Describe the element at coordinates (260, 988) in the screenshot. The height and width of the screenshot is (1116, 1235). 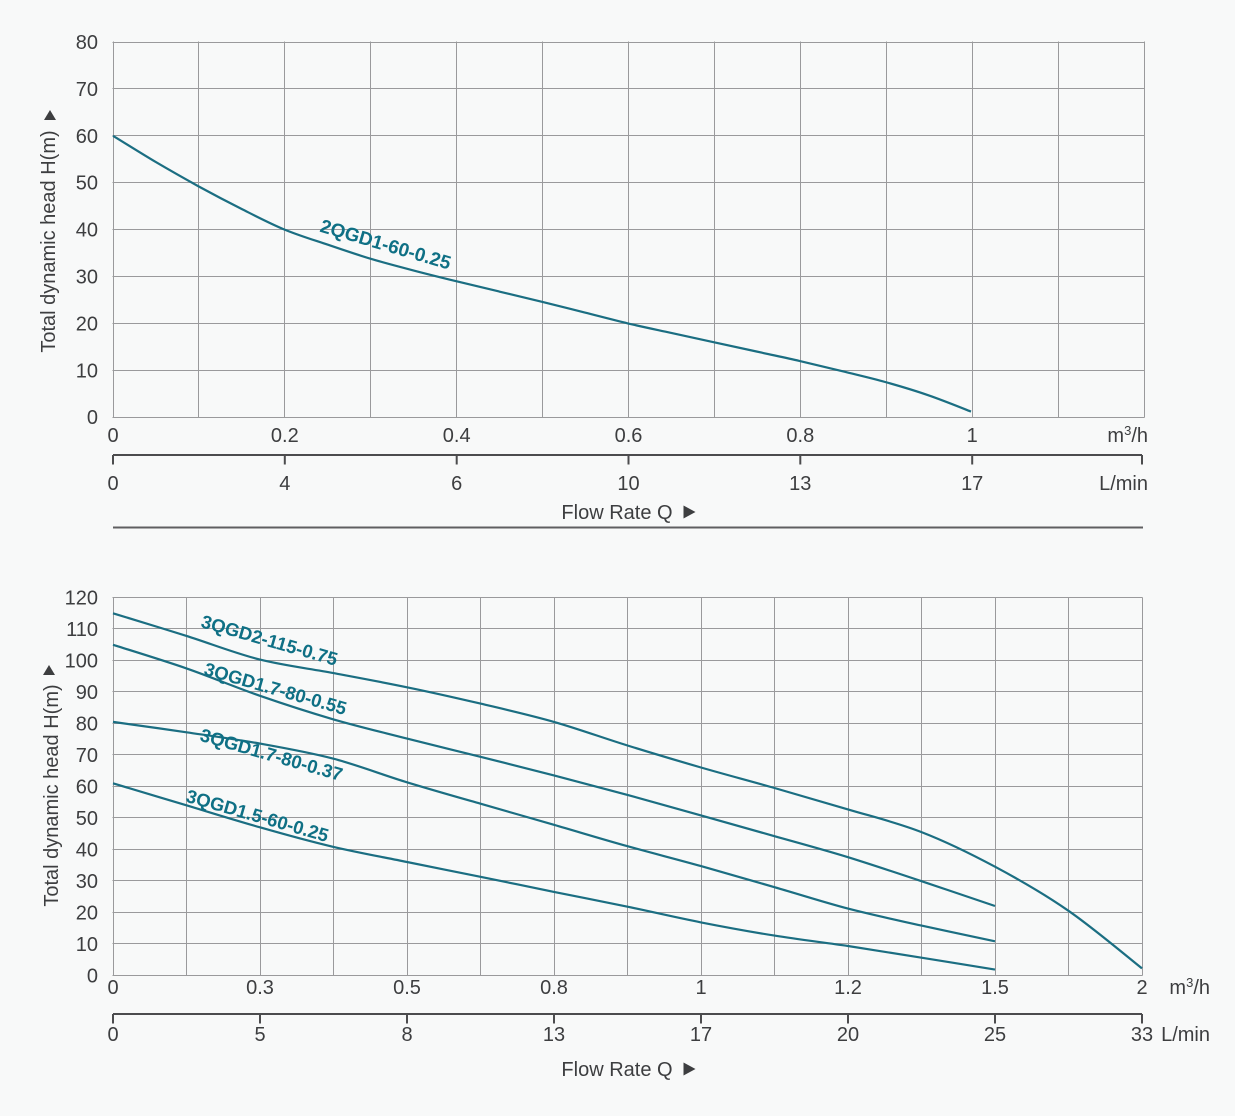
I see `svg-text: 0.3` at that location.